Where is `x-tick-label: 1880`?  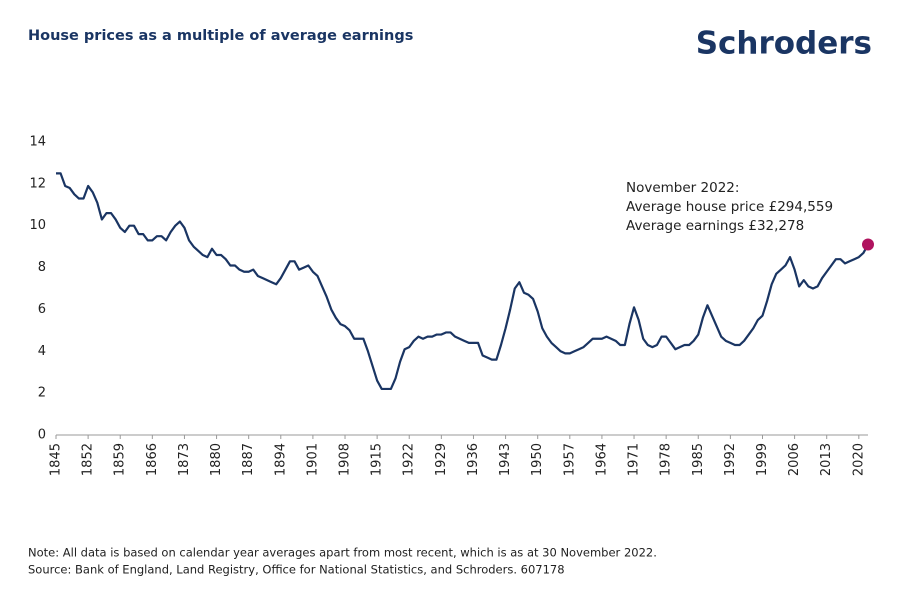
x-tick-label: 1880 is located at coordinates (216, 459).